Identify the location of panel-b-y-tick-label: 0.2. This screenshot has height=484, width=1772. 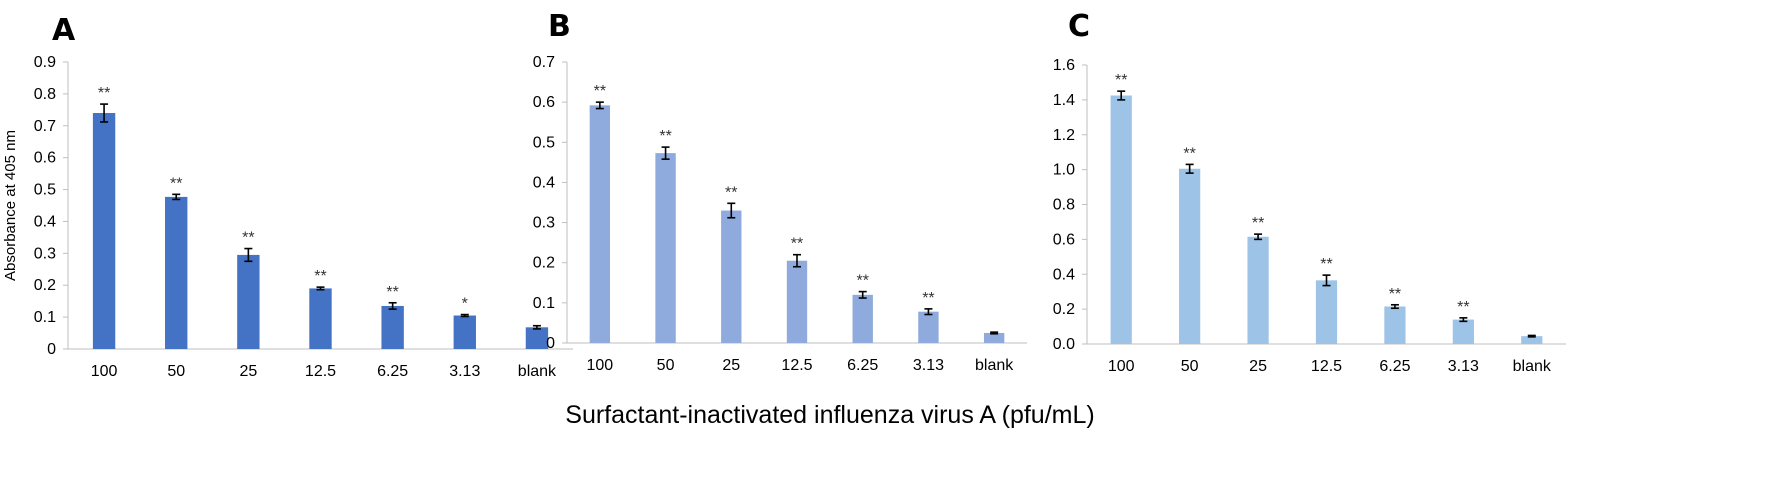
(544, 263).